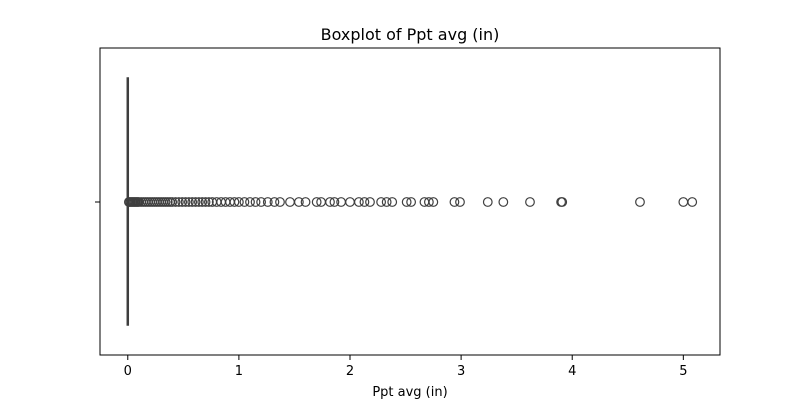 The width and height of the screenshot is (800, 400). Describe the element at coordinates (461, 371) in the screenshot. I see `x-tick-label: 3` at that location.